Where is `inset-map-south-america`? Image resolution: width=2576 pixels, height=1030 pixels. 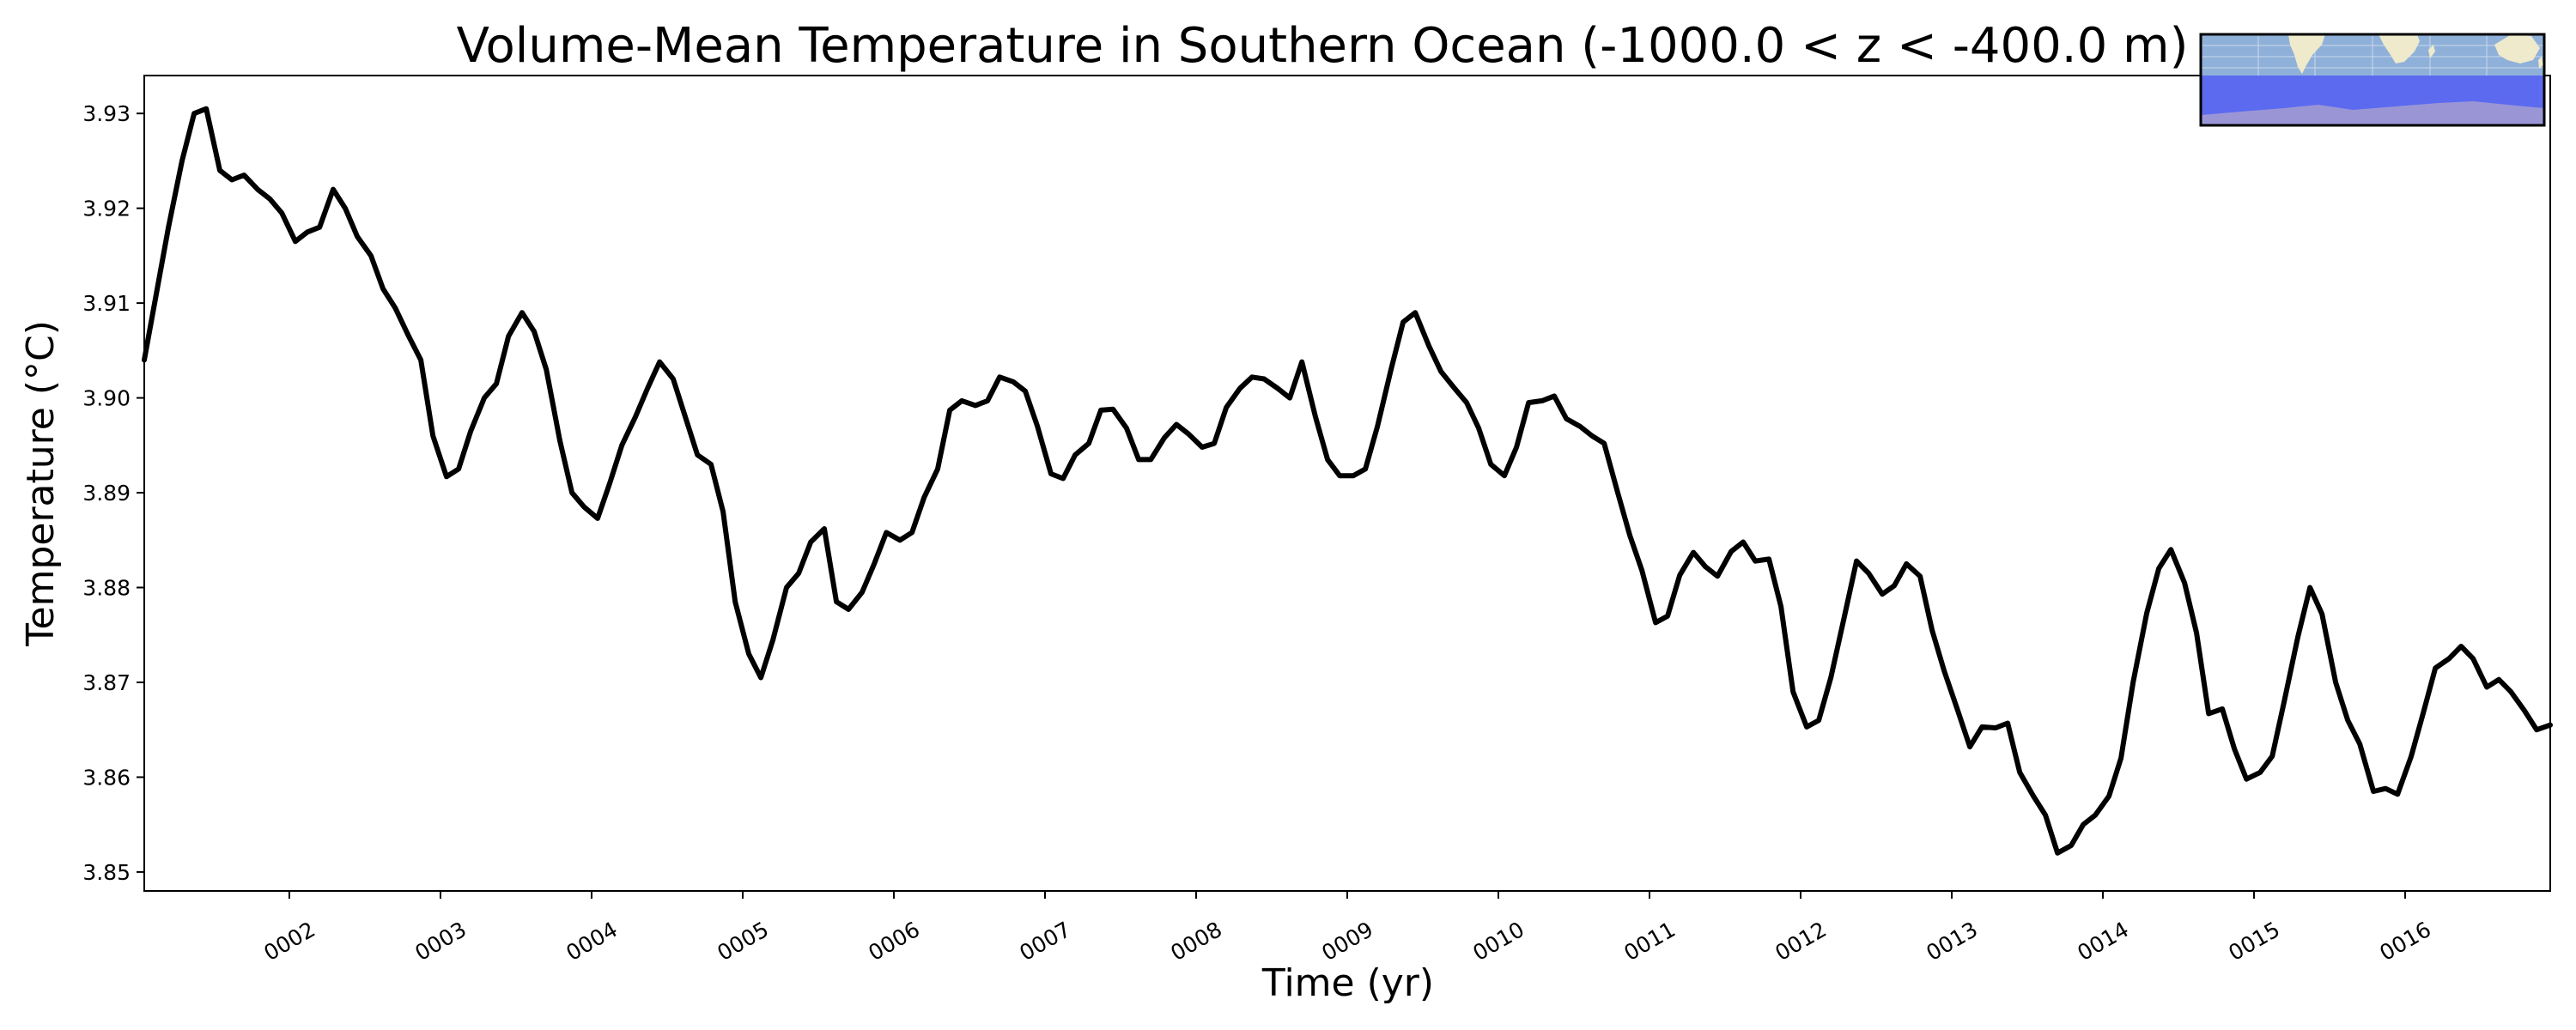
inset-map-south-america is located at coordinates (2306, 54).